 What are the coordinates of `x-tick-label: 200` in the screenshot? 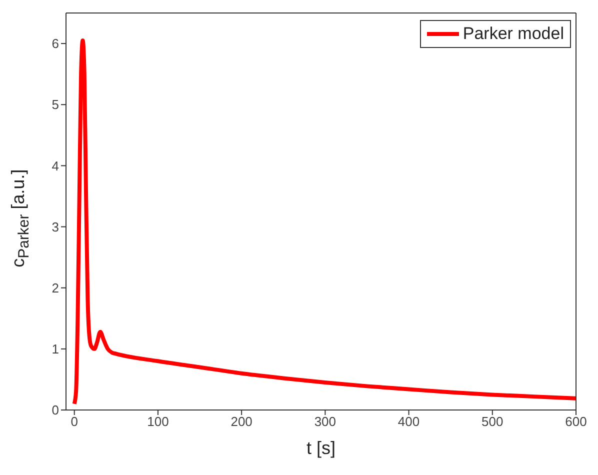 It's located at (241, 422).